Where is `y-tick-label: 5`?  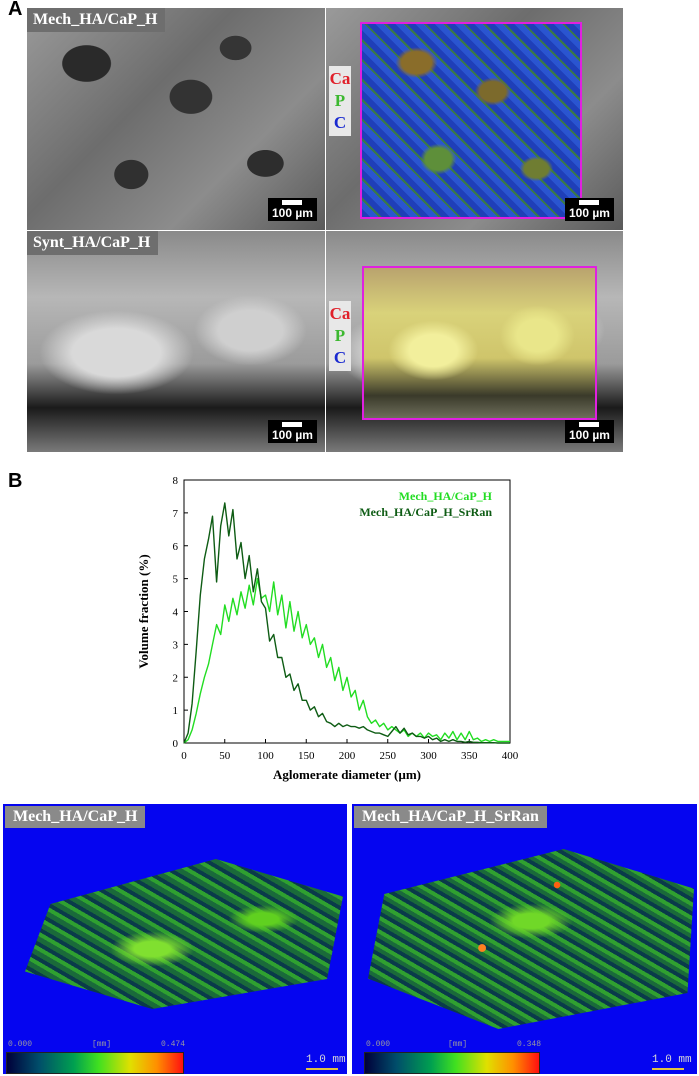 y-tick-label: 5 is located at coordinates (176, 580).